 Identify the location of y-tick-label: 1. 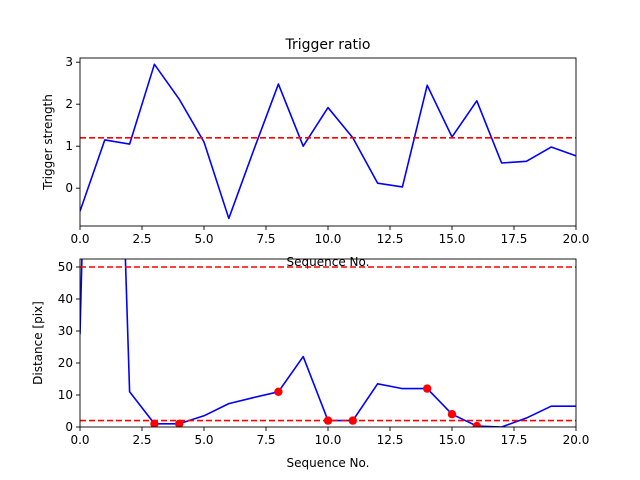
(69, 146).